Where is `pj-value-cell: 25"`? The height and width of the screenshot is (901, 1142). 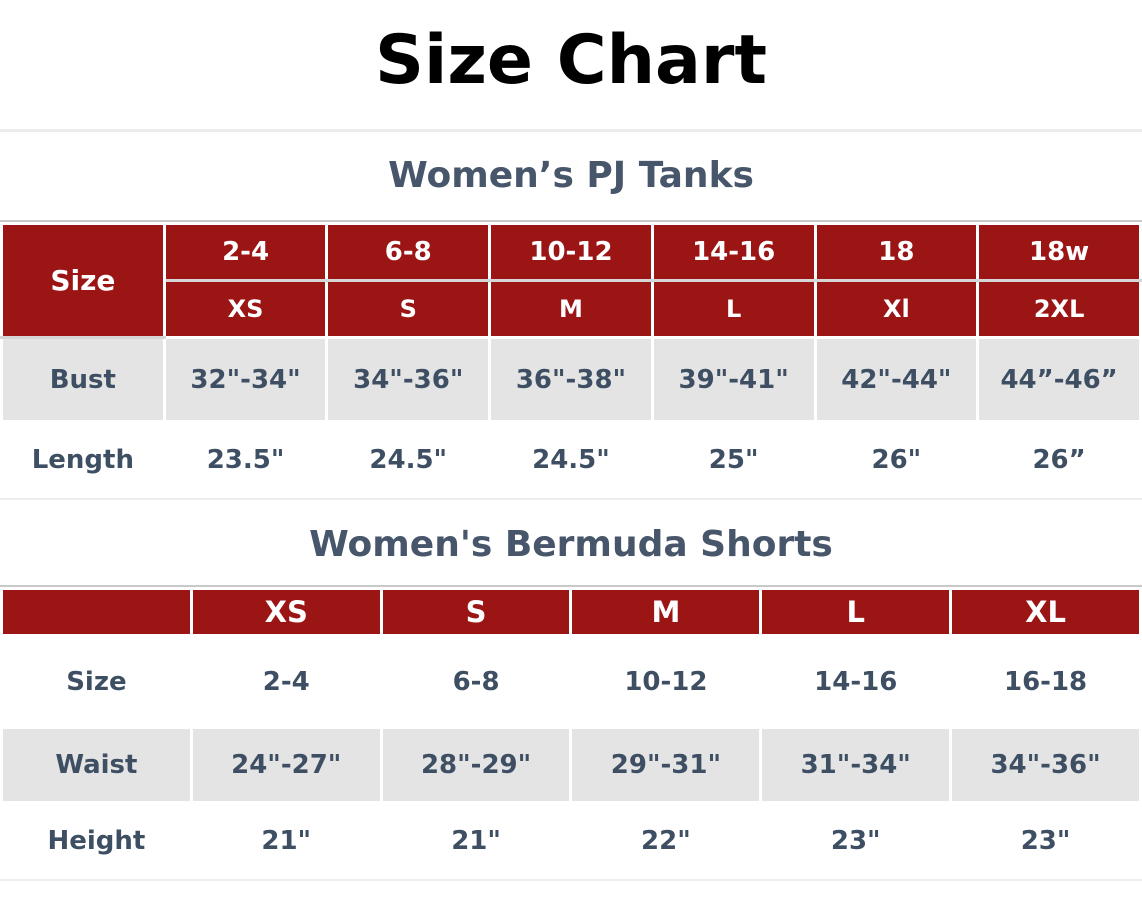
pj-value-cell: 25" is located at coordinates (734, 459).